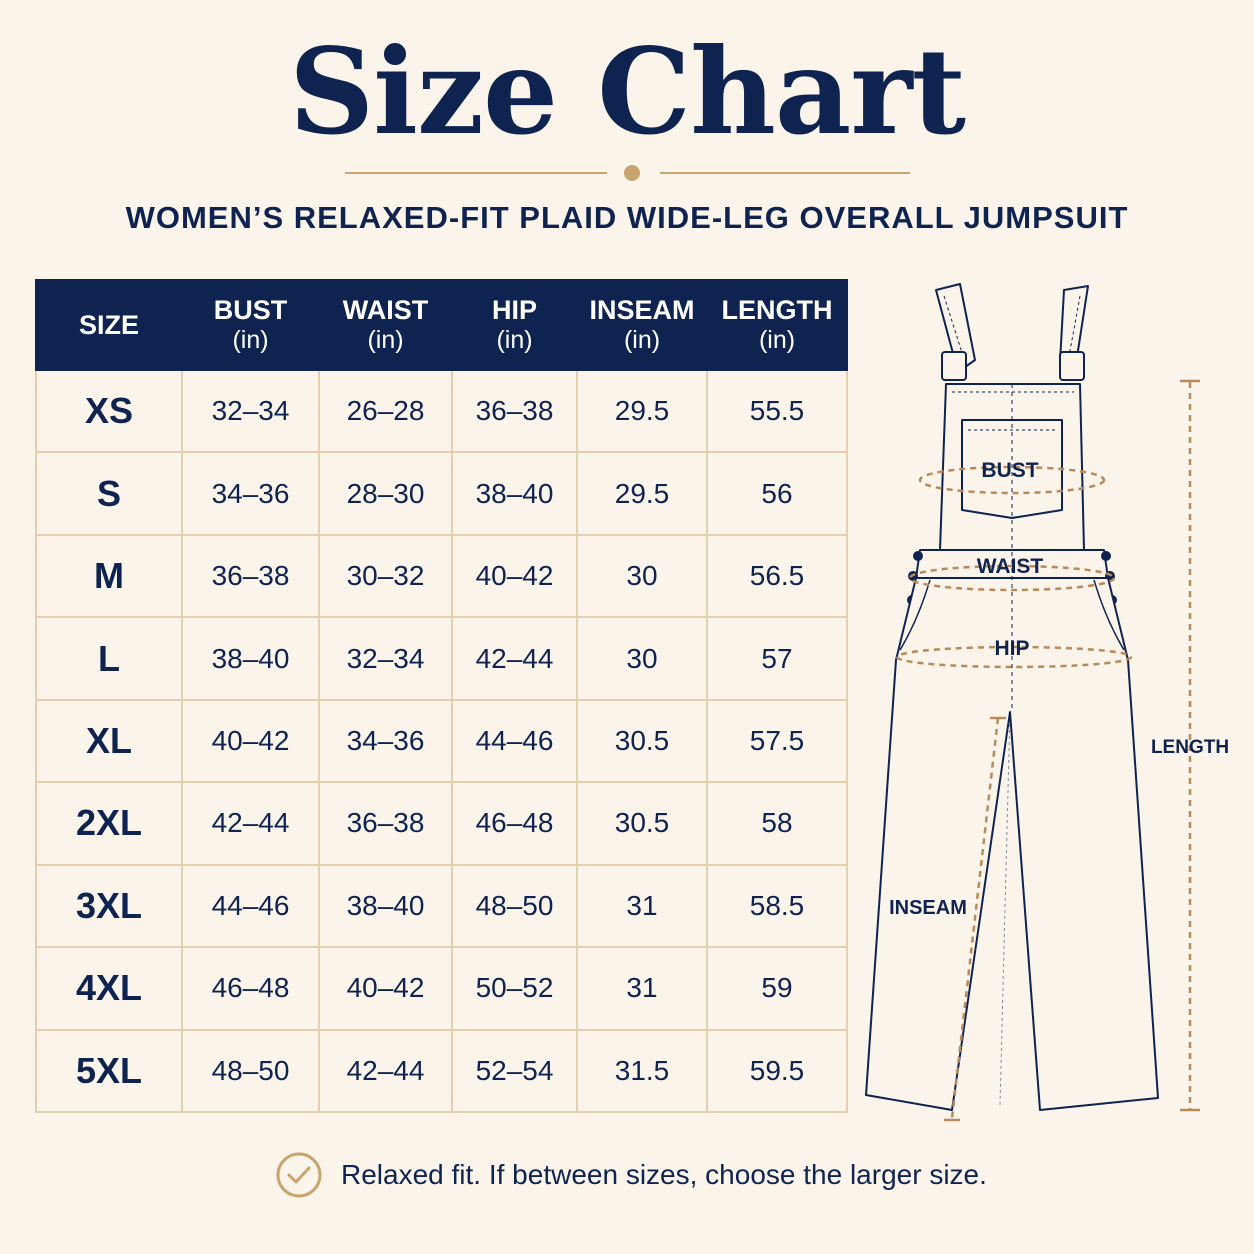 This screenshot has height=1254, width=1254. I want to click on inseam-measure-line, so click(975, 918).